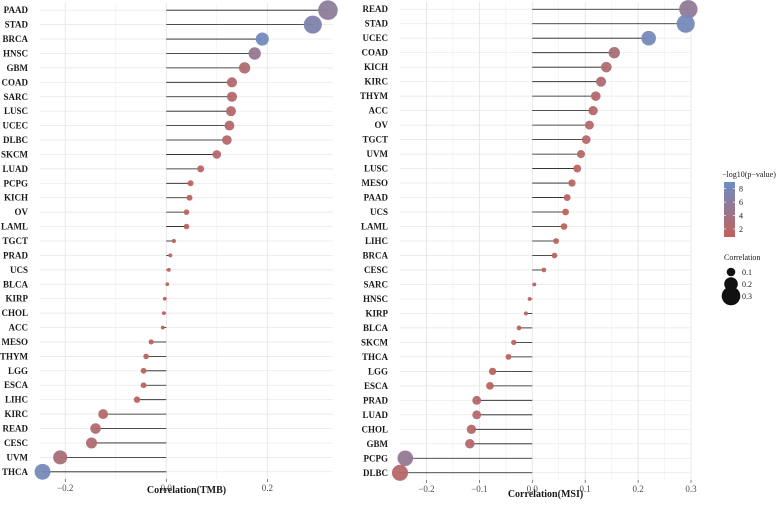 This screenshot has height=511, width=778. Describe the element at coordinates (741, 189) in the screenshot. I see `colorbar-tick-label: 8` at that location.